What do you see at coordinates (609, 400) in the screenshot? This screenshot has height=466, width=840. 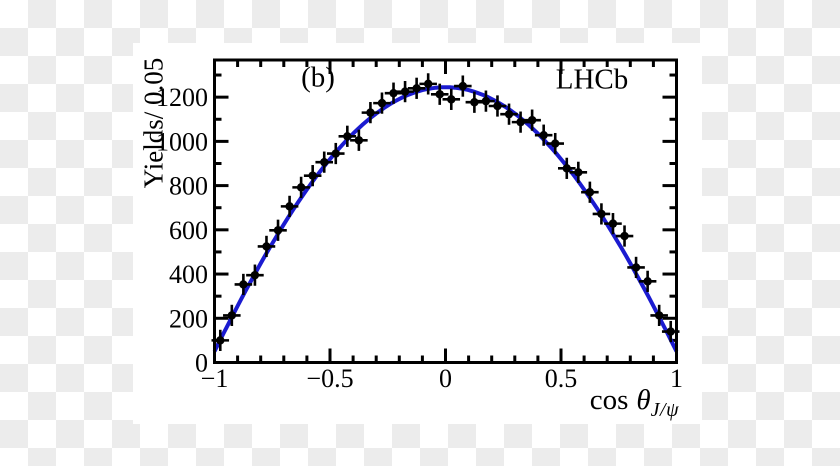 I see `x-axis-title-cos: cos` at bounding box center [609, 400].